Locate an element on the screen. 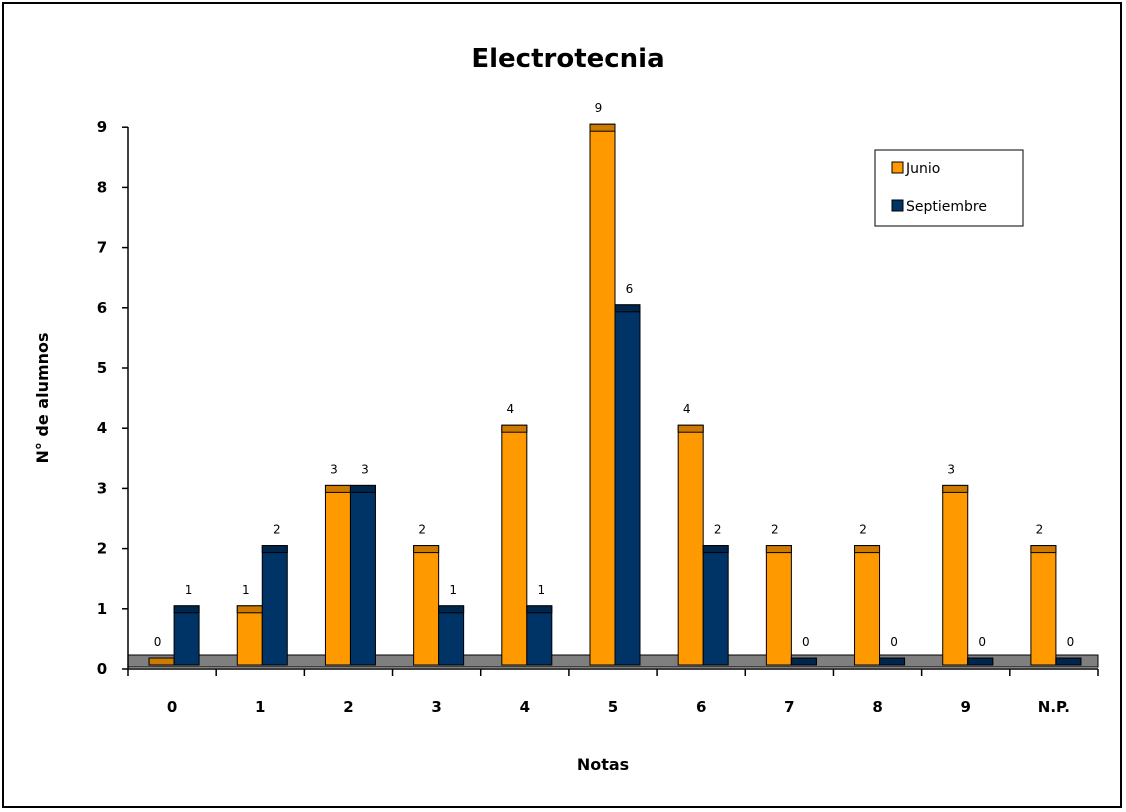 The width and height of the screenshot is (1126, 812). x-axis-ticks: 0 1 2 3 4 5 6 7 8 9 N.P. is located at coordinates (613, 692).